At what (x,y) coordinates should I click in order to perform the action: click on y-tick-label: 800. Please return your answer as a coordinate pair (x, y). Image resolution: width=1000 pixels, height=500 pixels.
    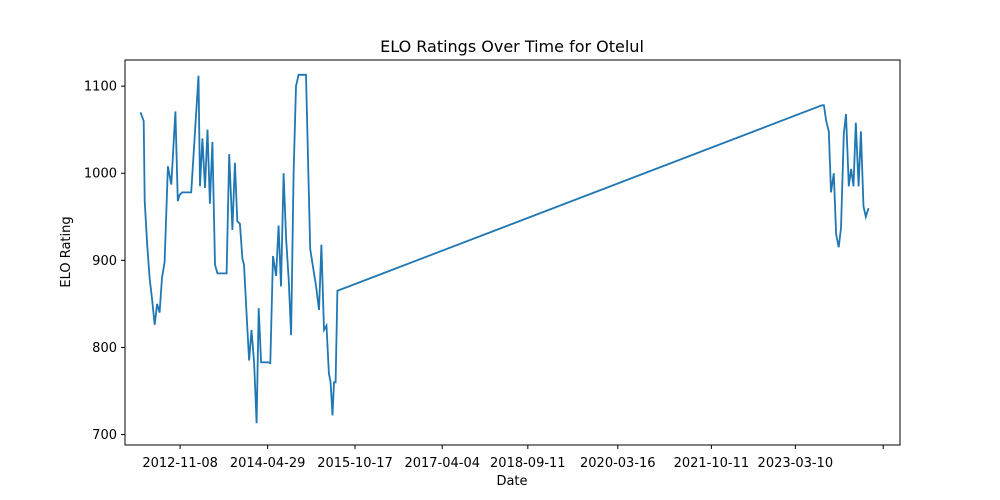
    Looking at the image, I should click on (104, 348).